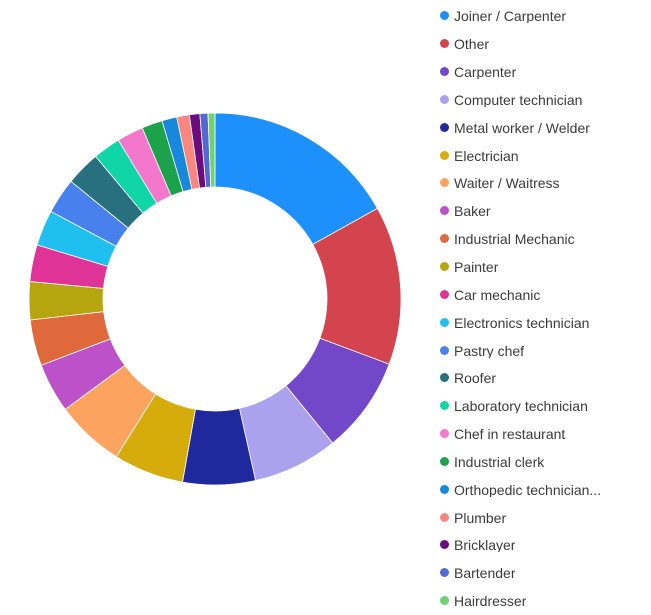 The width and height of the screenshot is (651, 615). I want to click on legend-label: Hairdresser, so click(490, 601).